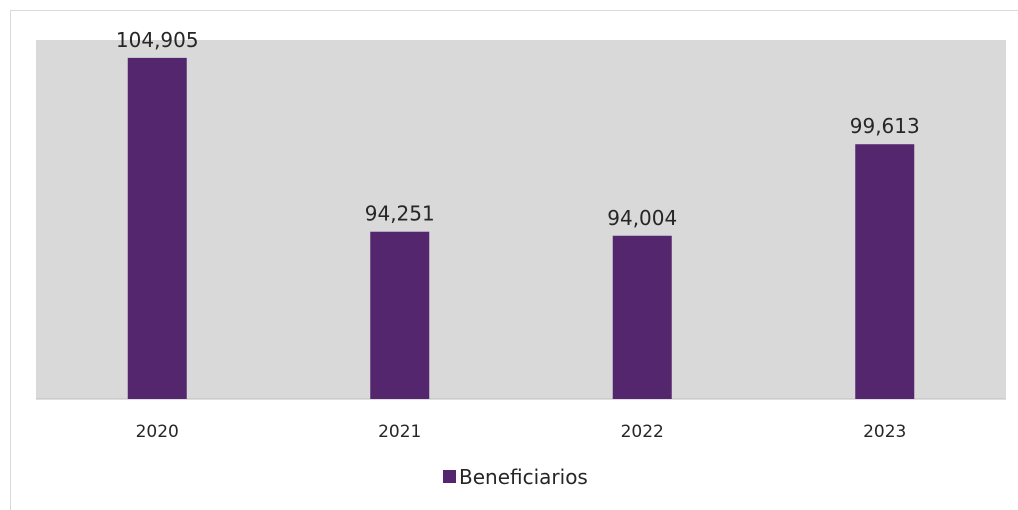  What do you see at coordinates (157, 432) in the screenshot?
I see `x-tick-label-2020: 2020` at bounding box center [157, 432].